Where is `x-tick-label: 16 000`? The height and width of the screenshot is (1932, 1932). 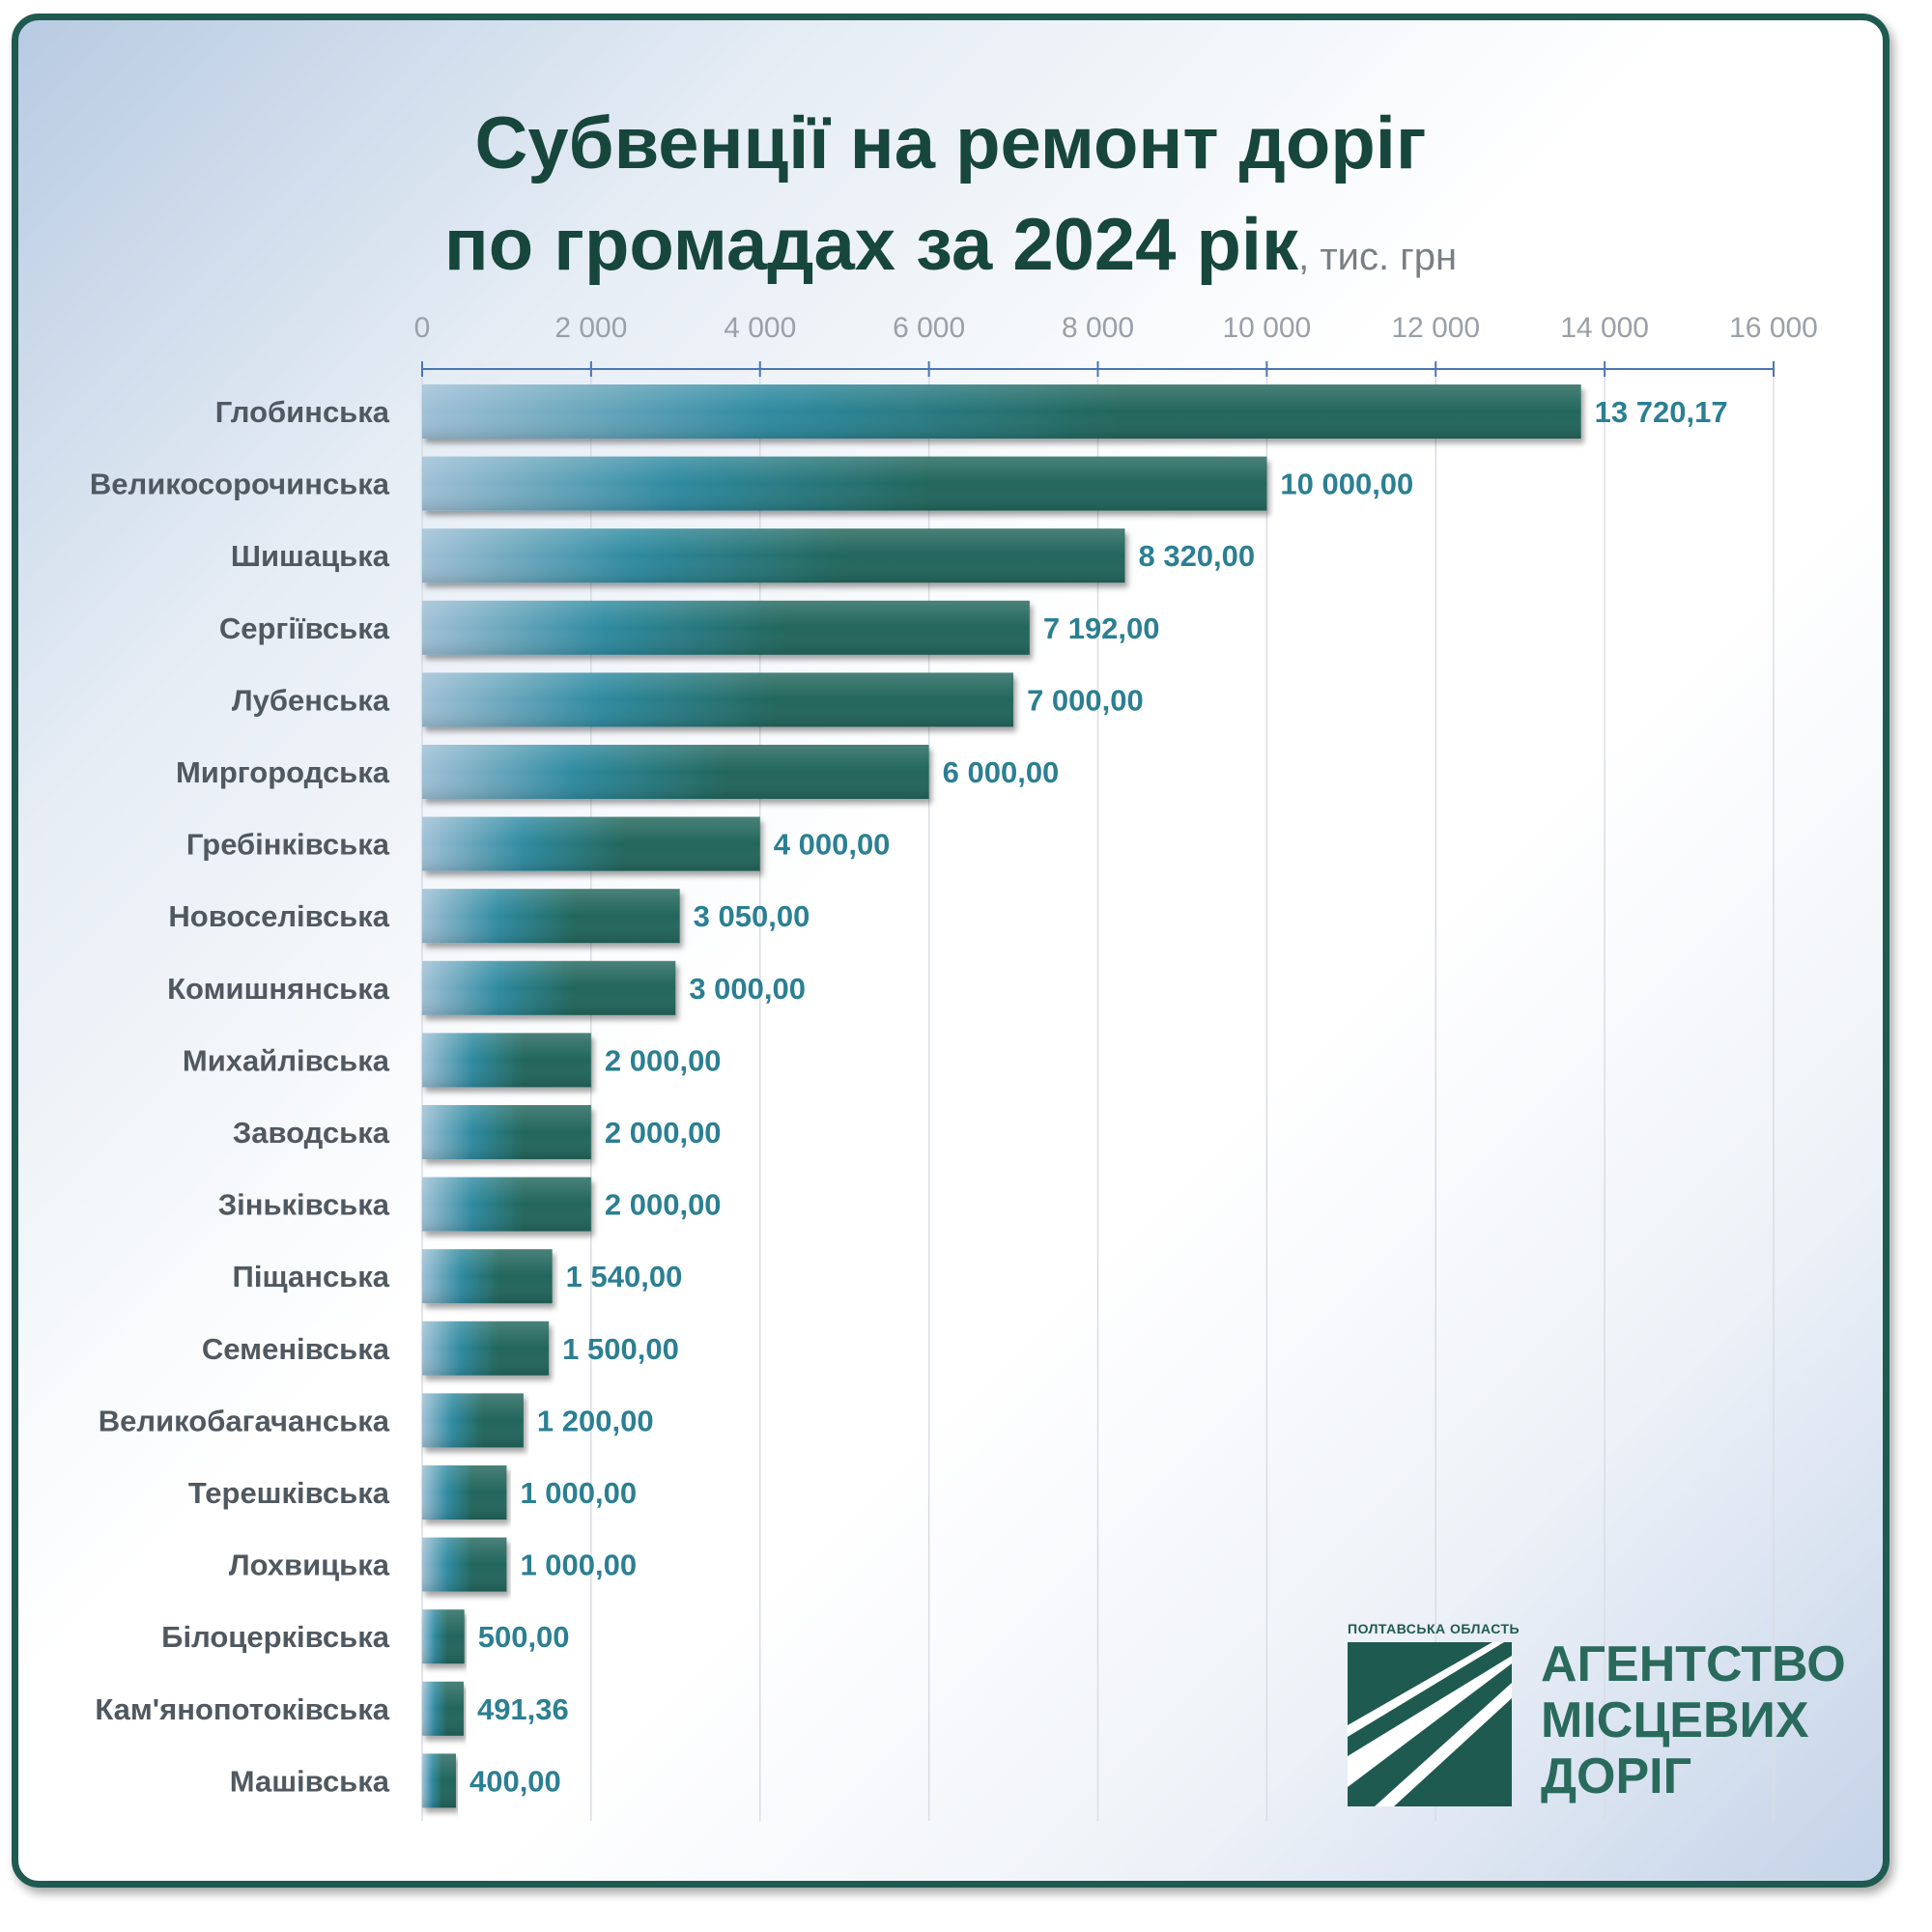
x-tick-label: 16 000 is located at coordinates (1773, 328).